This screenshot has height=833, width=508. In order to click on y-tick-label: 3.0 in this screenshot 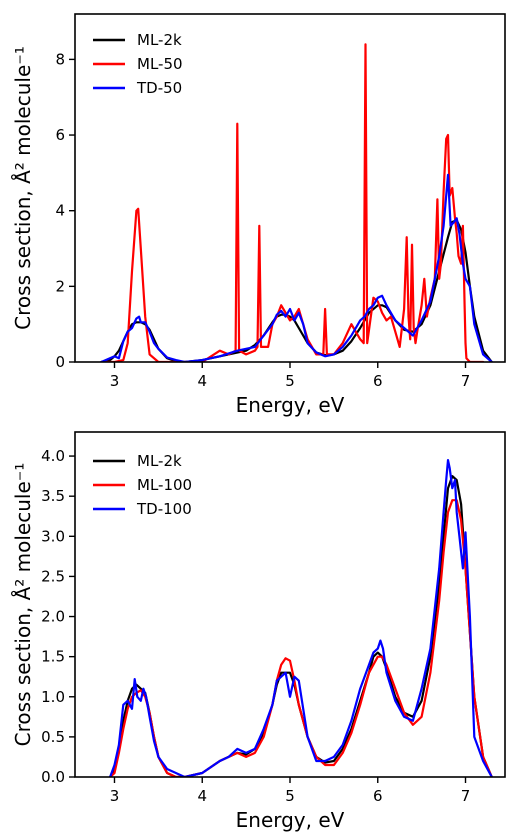, I will do `click(53, 536)`.